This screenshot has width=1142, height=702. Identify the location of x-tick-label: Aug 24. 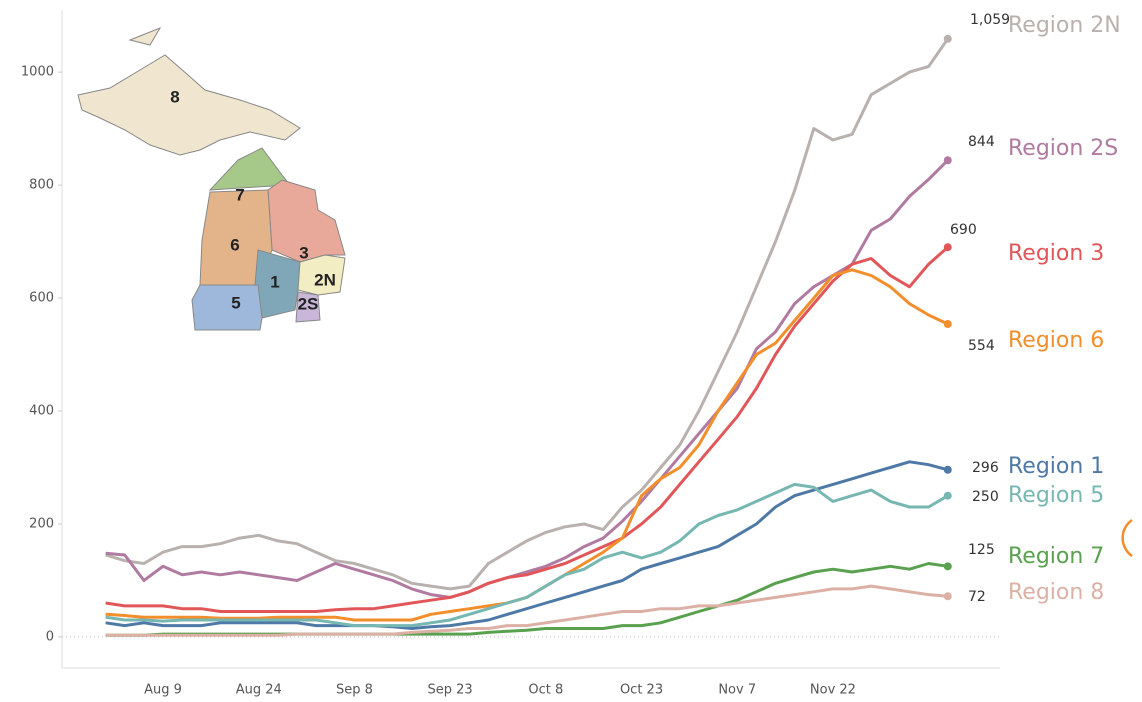
(259, 690).